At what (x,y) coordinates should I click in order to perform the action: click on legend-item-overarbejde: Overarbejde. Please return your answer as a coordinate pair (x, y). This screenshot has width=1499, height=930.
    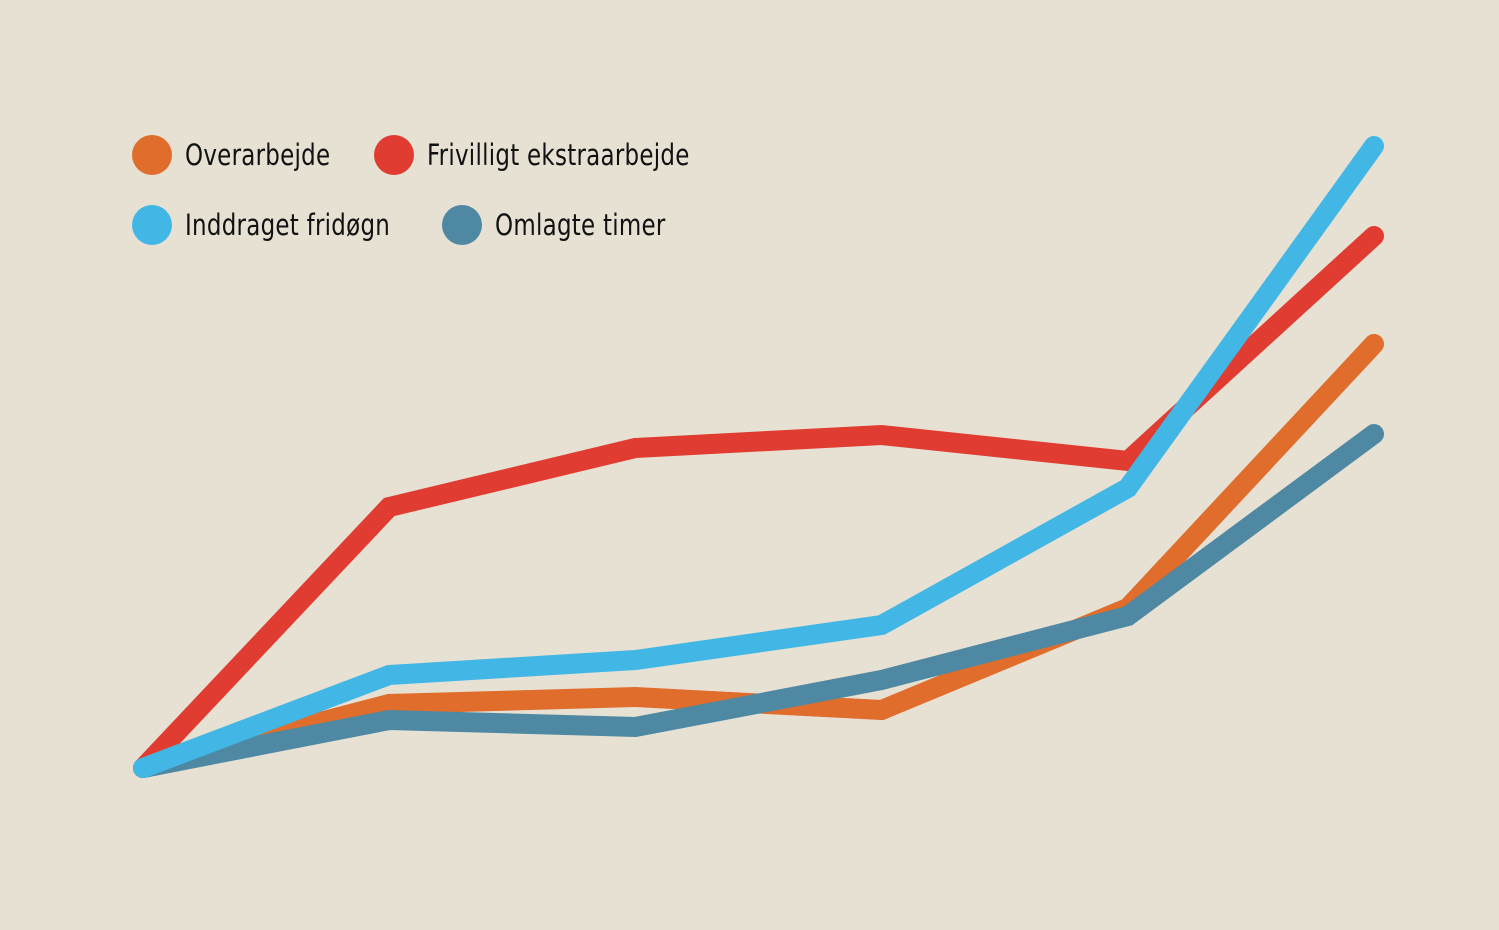
    Looking at the image, I should click on (241, 155).